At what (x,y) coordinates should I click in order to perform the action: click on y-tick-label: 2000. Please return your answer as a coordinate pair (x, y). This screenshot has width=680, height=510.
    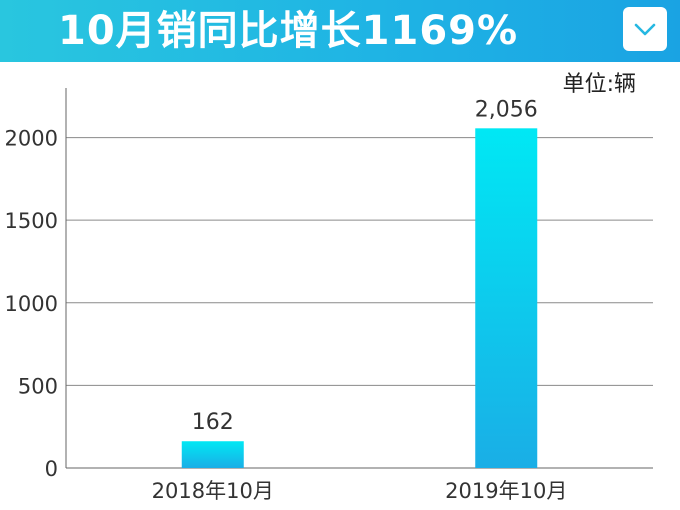
    Looking at the image, I should click on (31, 139).